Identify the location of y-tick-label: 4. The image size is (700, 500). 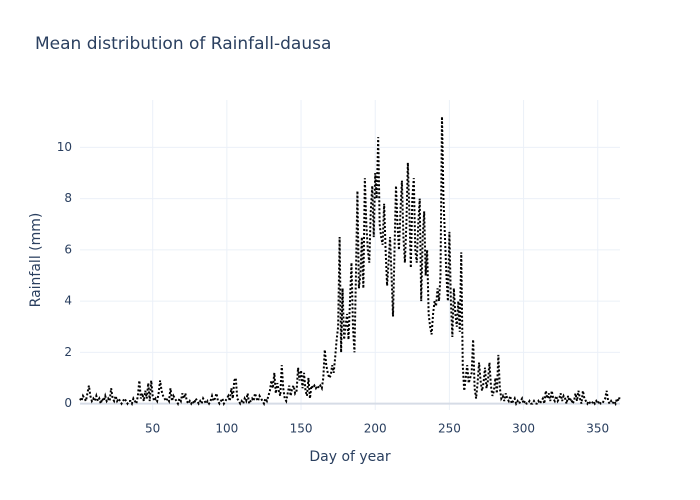
(68, 301).